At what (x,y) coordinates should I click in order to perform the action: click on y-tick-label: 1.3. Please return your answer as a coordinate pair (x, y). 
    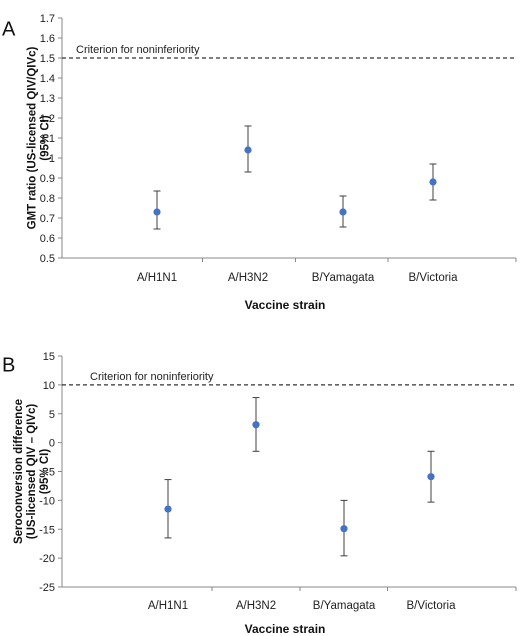
    Looking at the image, I should click on (47, 99).